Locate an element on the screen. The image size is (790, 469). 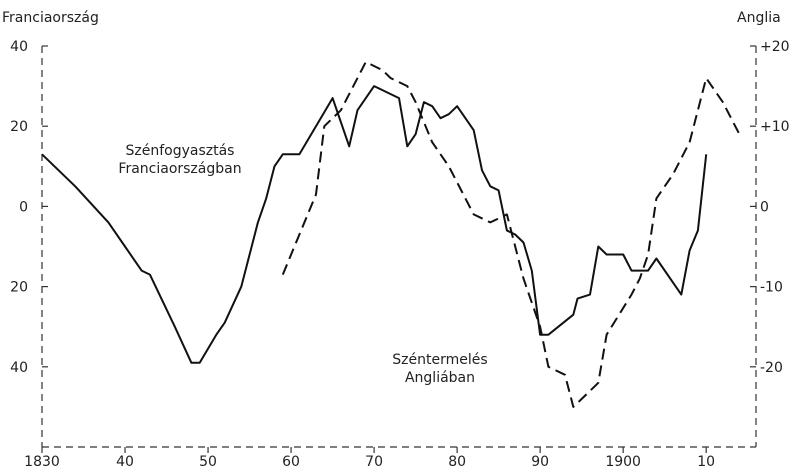
right-axis: +20 +10 0 -10 -20 is located at coordinates (770, 207).